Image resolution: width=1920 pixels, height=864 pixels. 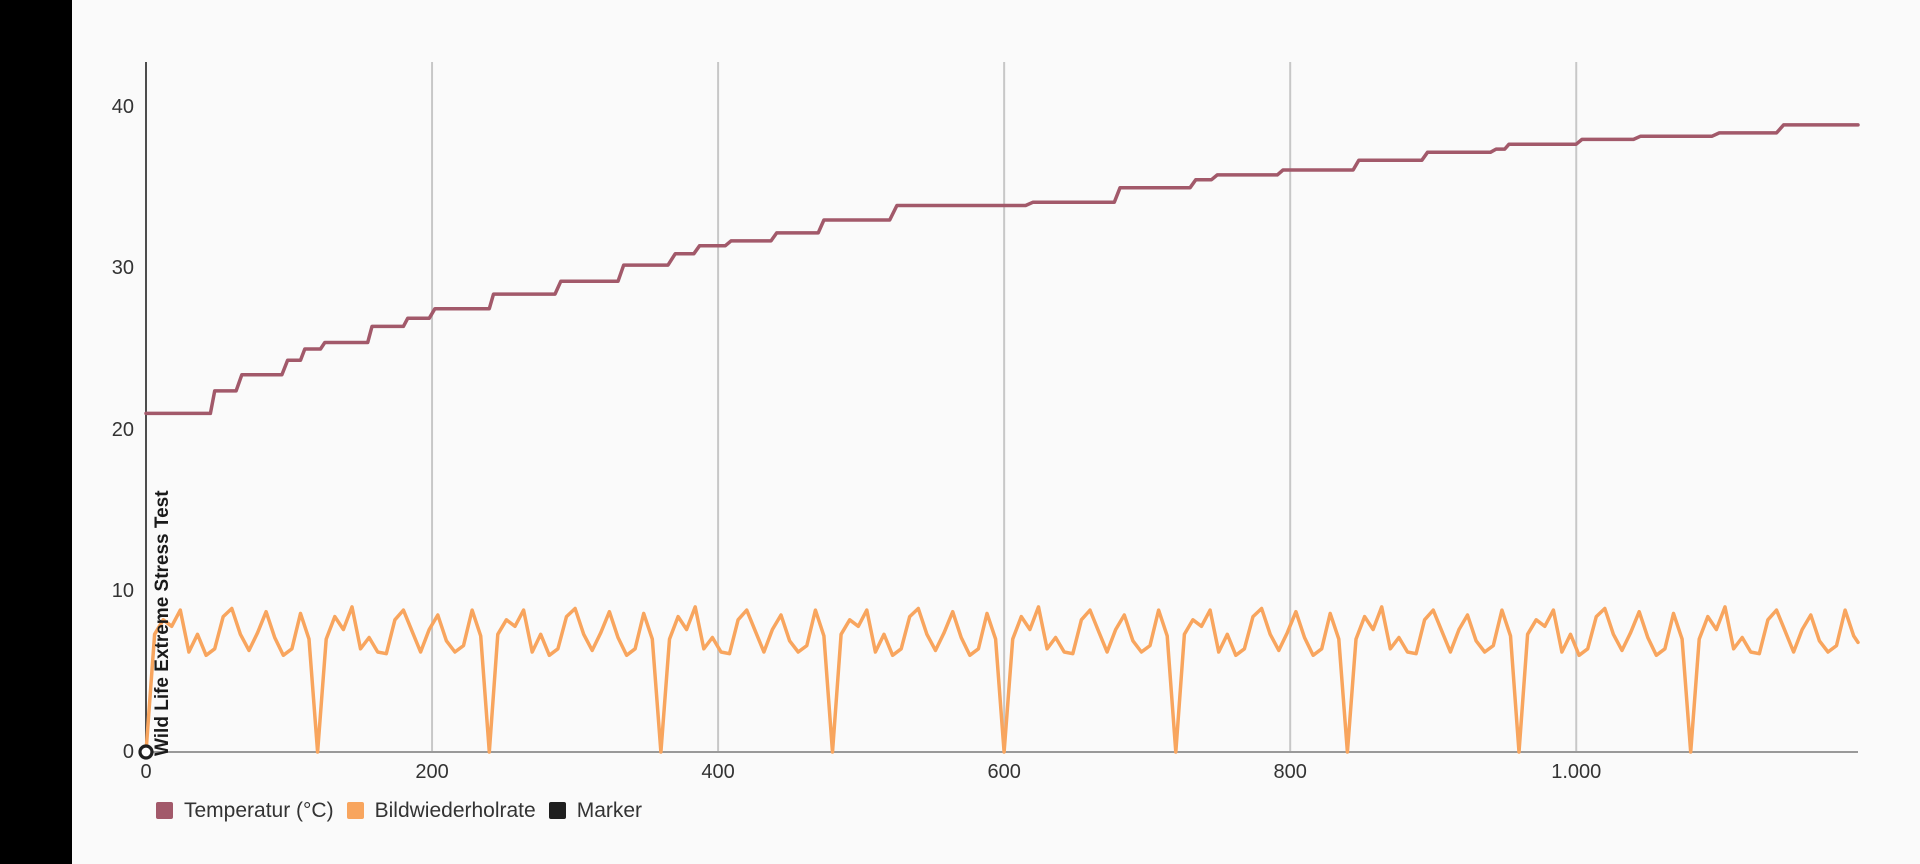 I want to click on chart-legend: Temperatur (°C) Bildwiederholrate Marker, so click(x=399, y=810).